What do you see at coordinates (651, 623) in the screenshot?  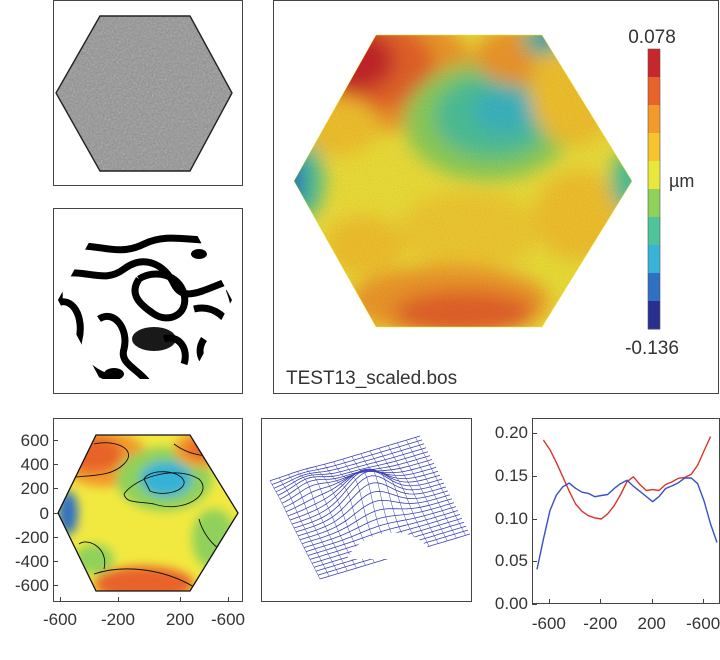 I see `profile-x-tick-label: 200` at bounding box center [651, 623].